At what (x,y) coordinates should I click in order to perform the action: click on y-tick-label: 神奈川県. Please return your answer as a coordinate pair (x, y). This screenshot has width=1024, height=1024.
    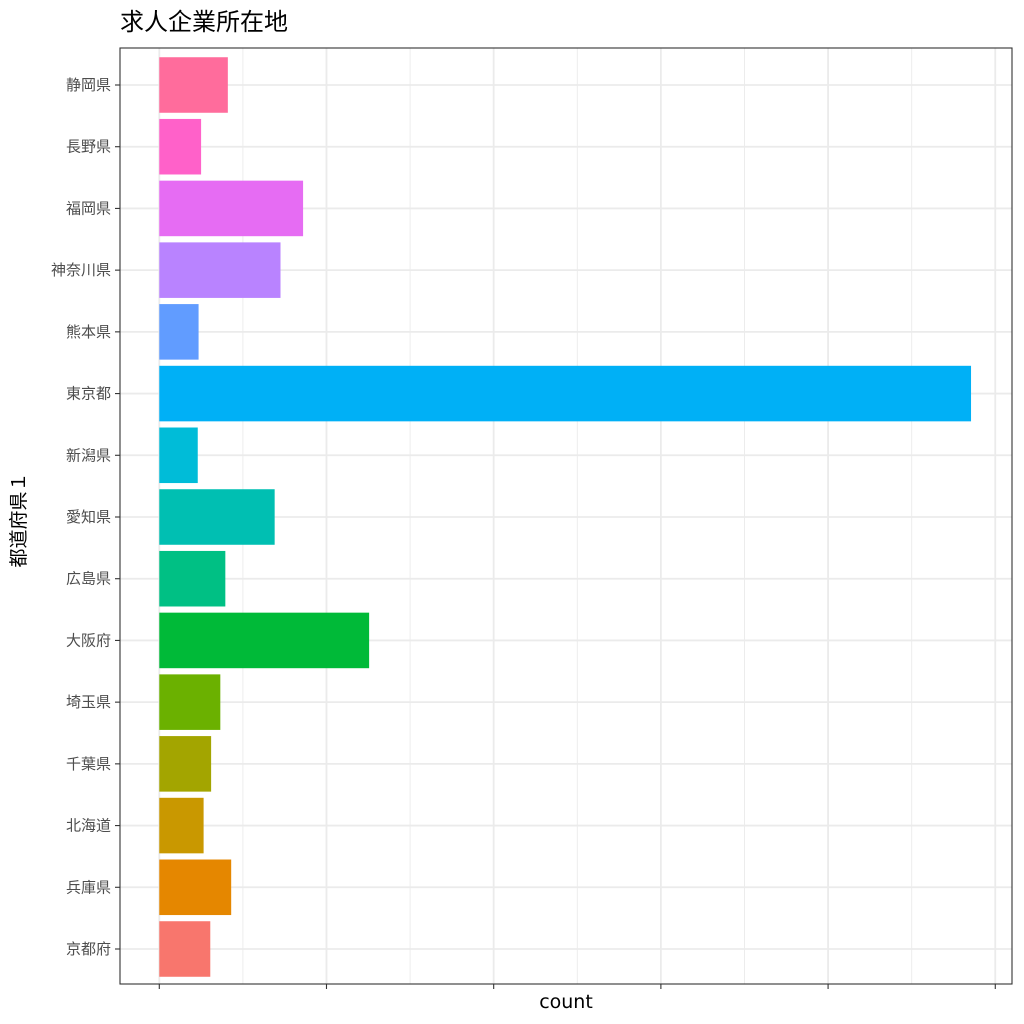
    Looking at the image, I should click on (81, 270).